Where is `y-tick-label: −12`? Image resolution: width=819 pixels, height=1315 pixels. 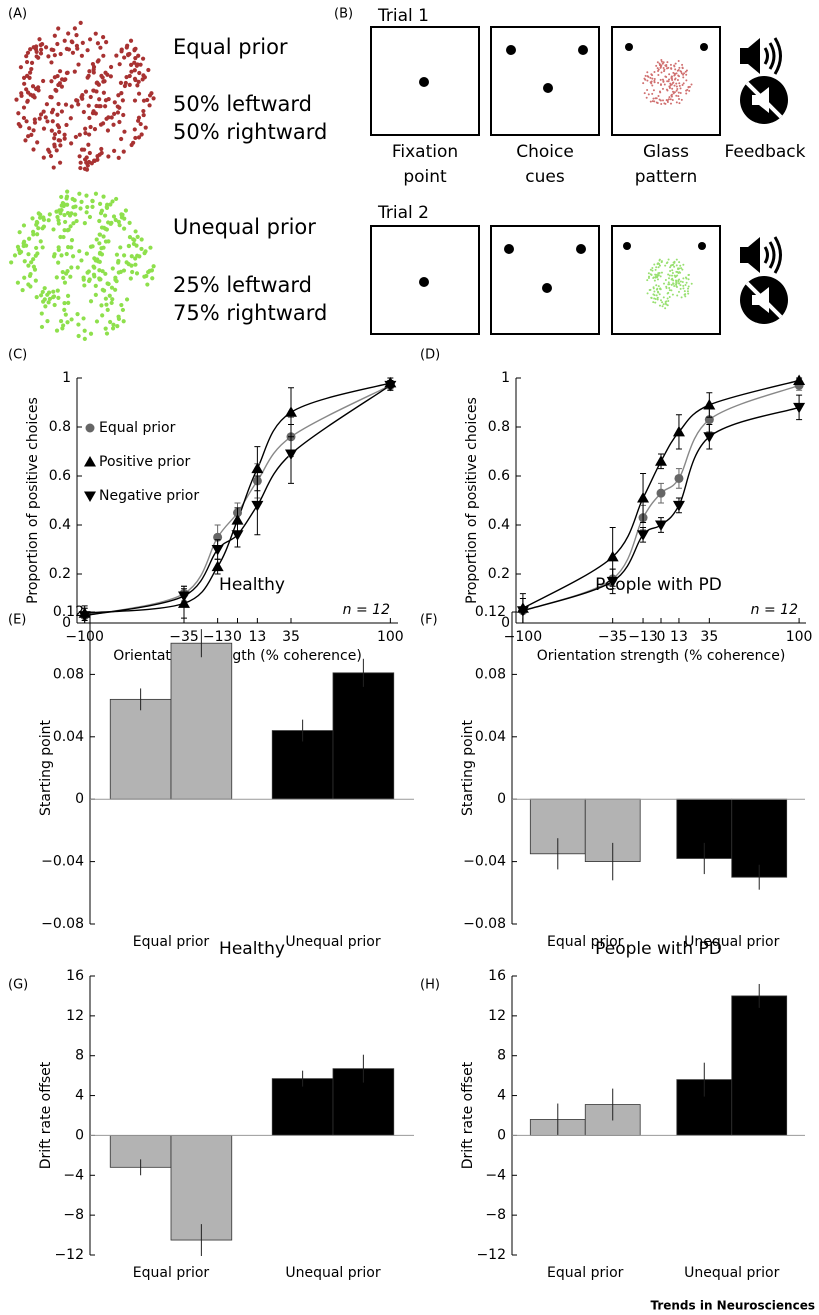
y-tick-label: −12 is located at coordinates (491, 1255).